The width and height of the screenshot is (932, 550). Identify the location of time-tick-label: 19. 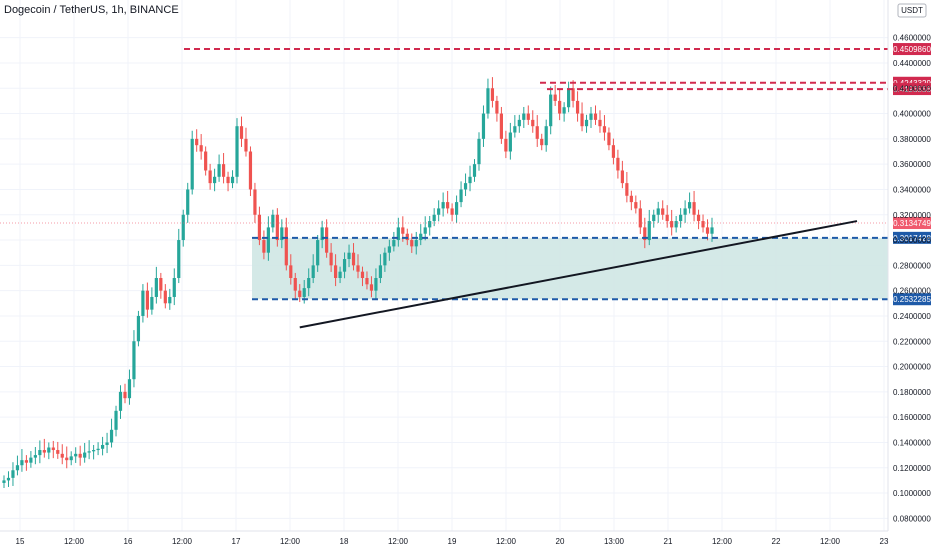
(452, 541).